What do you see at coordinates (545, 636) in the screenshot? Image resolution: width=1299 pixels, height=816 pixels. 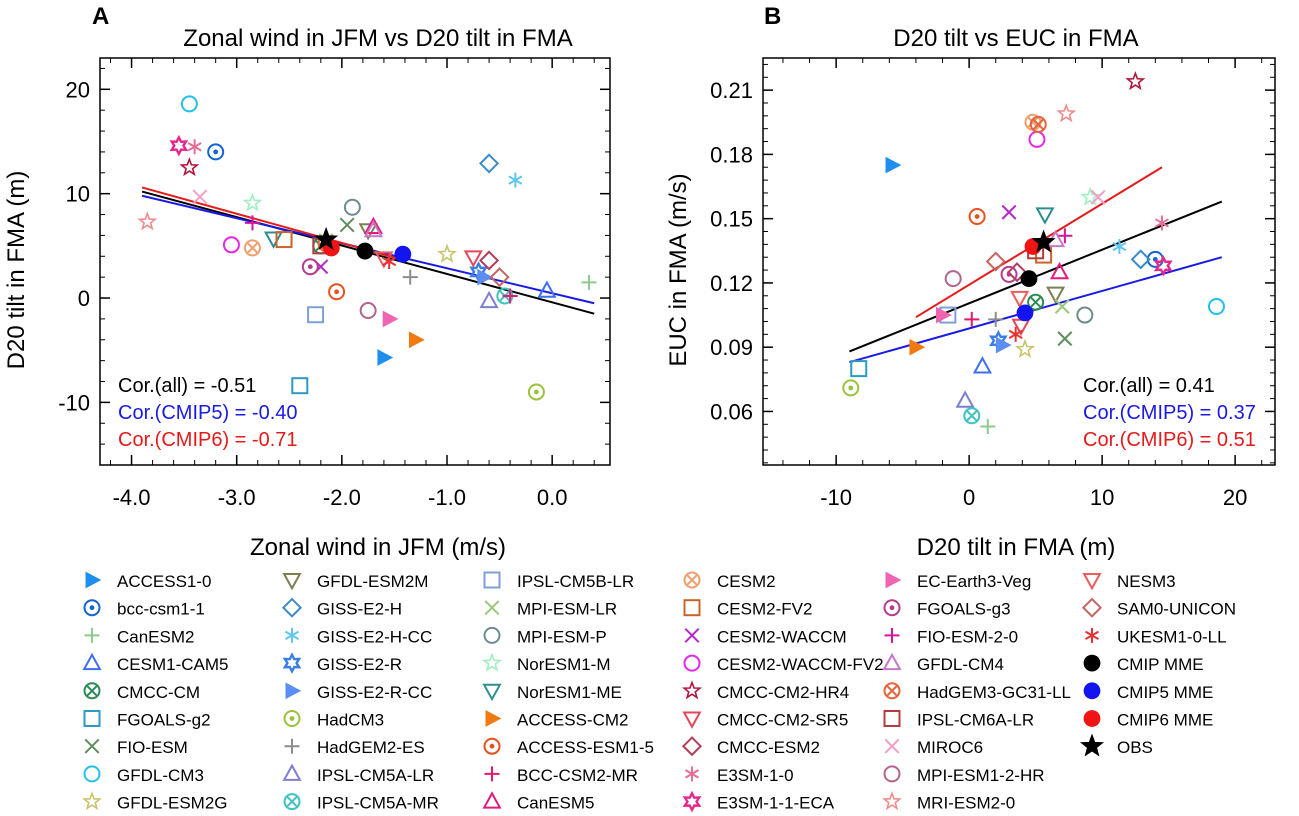 I see `legend-item-mpi-esm-p: MPI-ESM-P` at bounding box center [545, 636].